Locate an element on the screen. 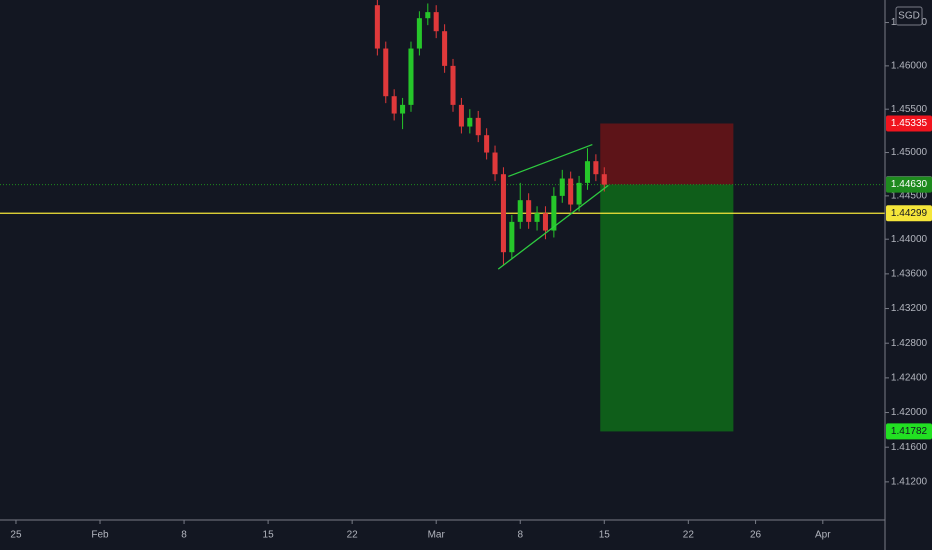 This screenshot has width=932, height=550. y-tick-label: 1.45000 is located at coordinates (909, 152).